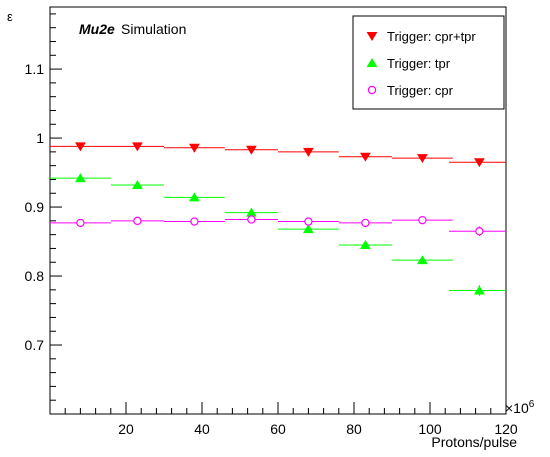 Image resolution: width=550 pixels, height=457 pixels. What do you see at coordinates (202, 429) in the screenshot?
I see `x-tick-label: 40` at bounding box center [202, 429].